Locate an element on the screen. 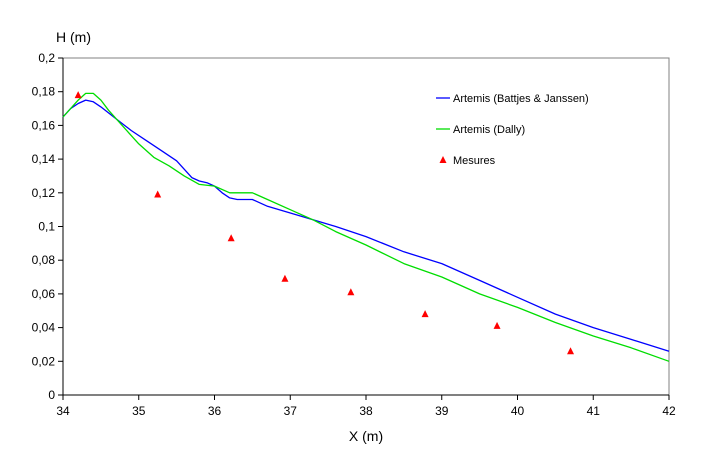  legend-label: Artemis (Dally) is located at coordinates (489, 130).